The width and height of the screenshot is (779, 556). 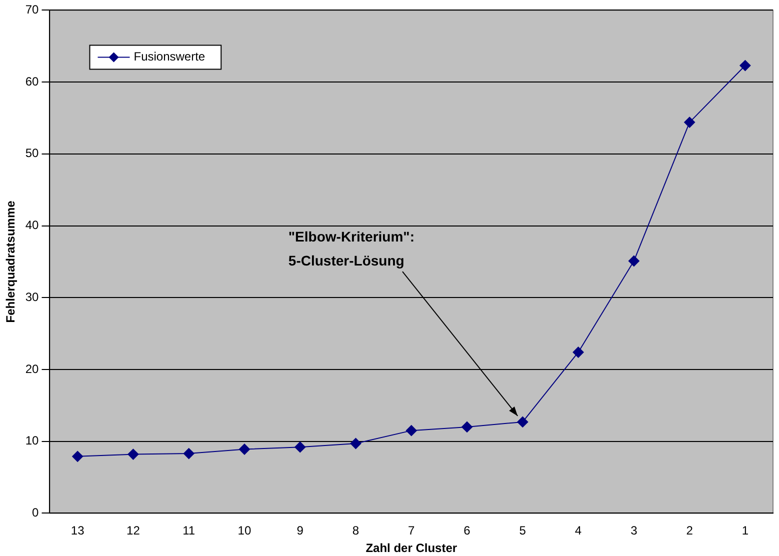 What do you see at coordinates (690, 531) in the screenshot?
I see `x-tick-label: 2` at bounding box center [690, 531].